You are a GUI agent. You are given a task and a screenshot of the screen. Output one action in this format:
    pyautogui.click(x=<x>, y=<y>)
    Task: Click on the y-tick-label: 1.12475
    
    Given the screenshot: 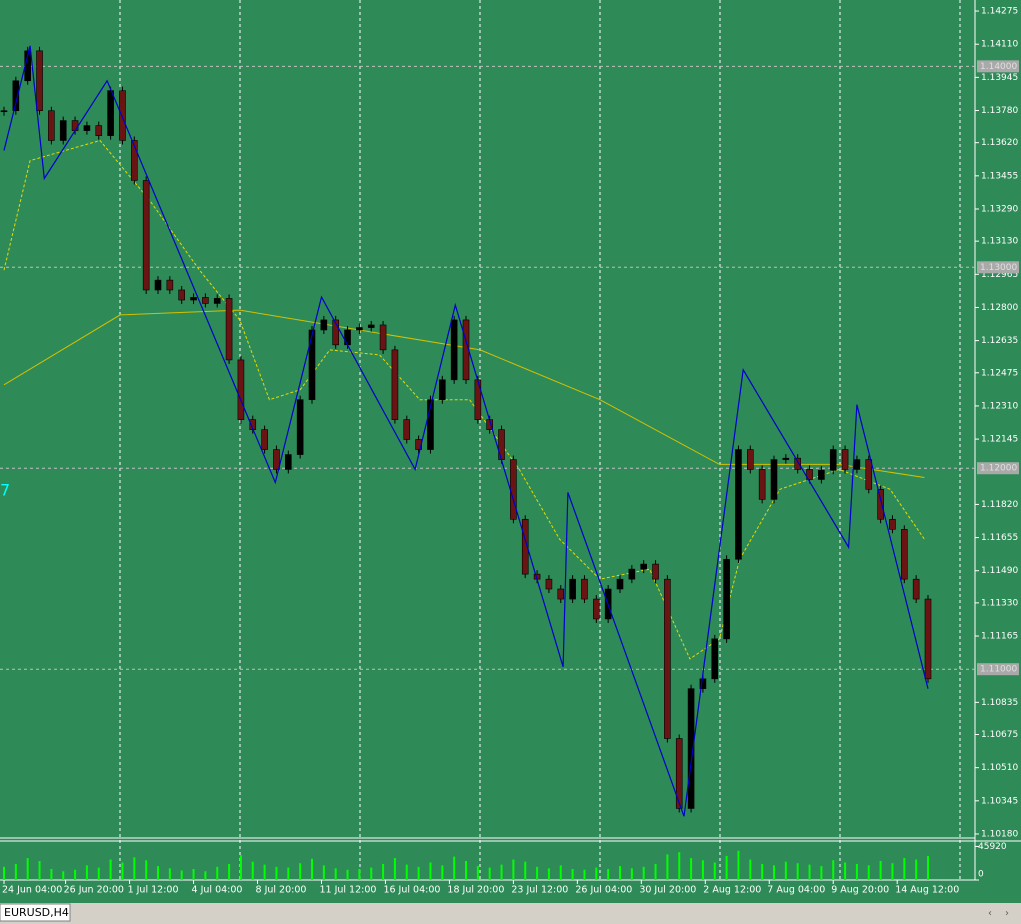 What is the action you would take?
    pyautogui.click(x=999, y=373)
    